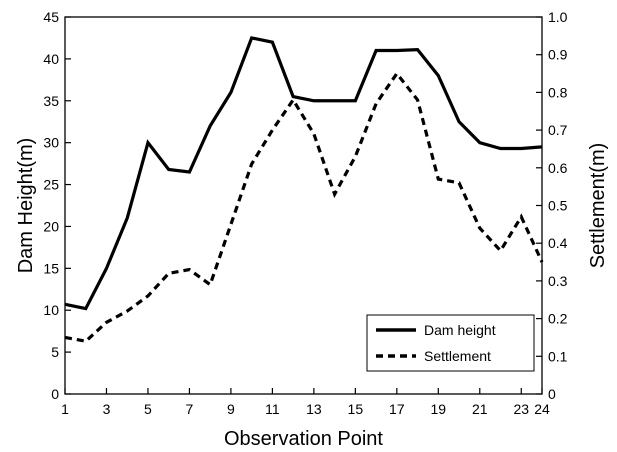 This screenshot has height=452, width=617. I want to click on legend-label-settlement: Settlement, so click(457, 356).